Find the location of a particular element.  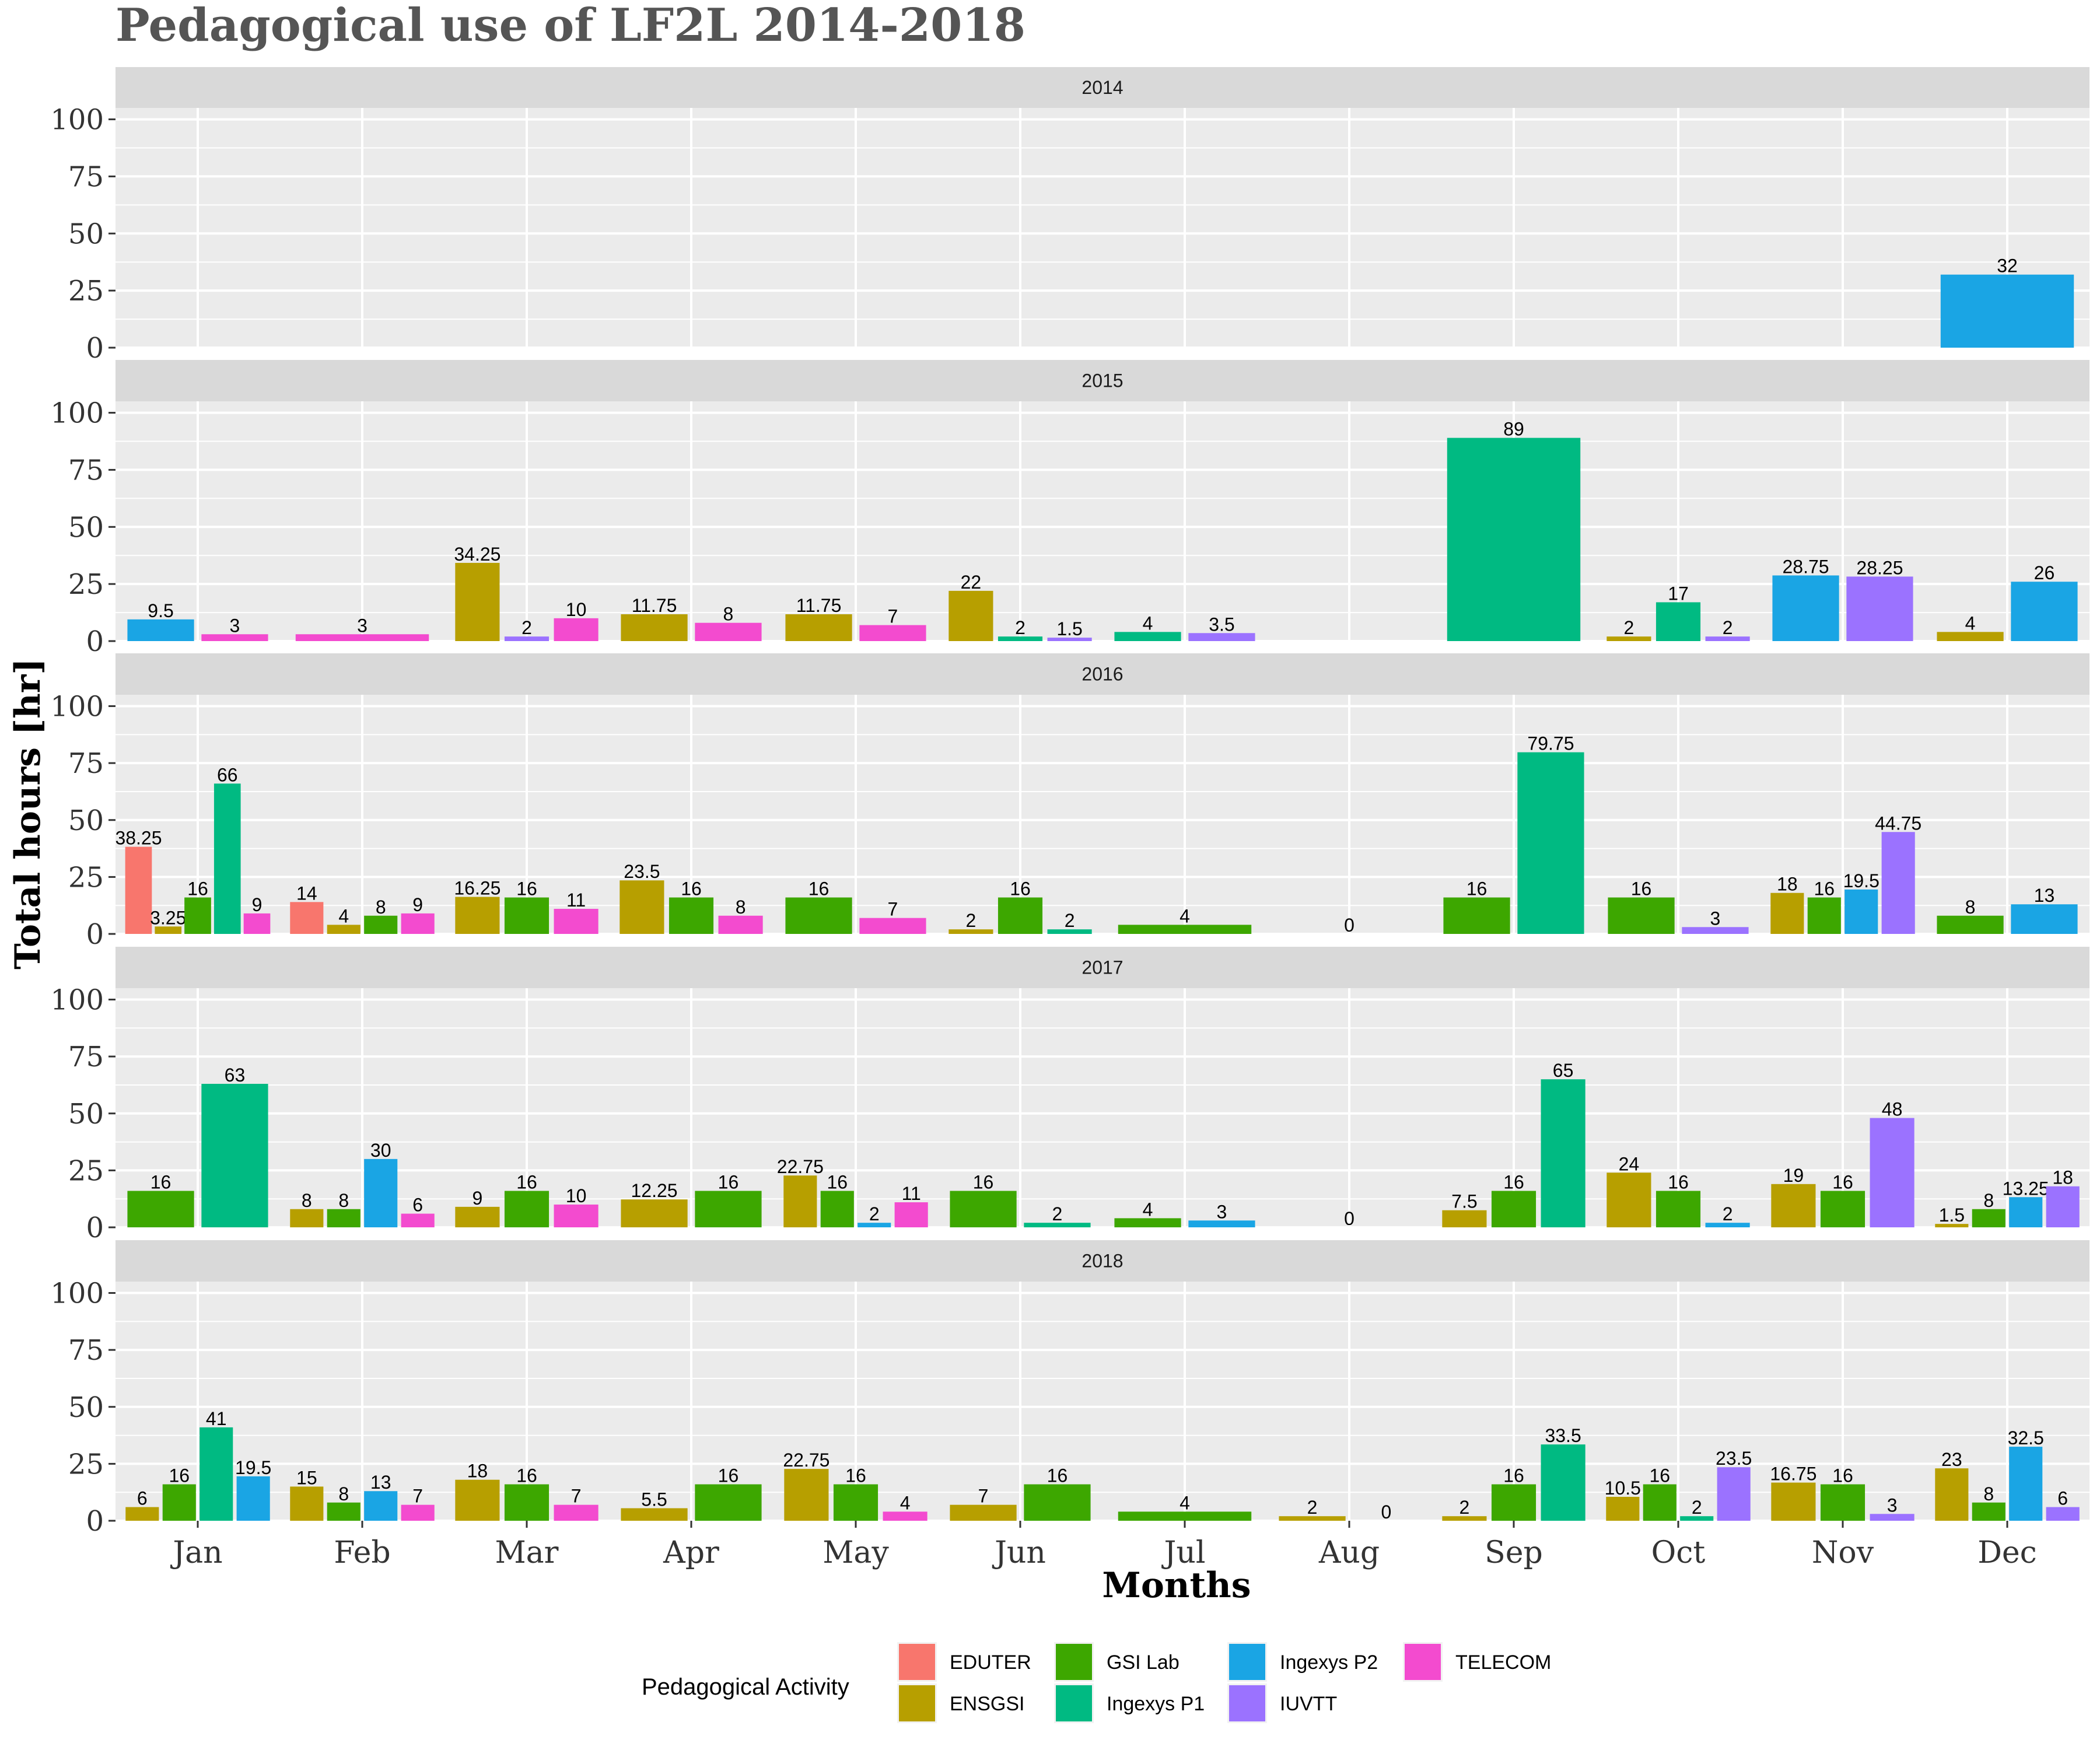

bar-gsi-lab-oct is located at coordinates (1678, 1209).